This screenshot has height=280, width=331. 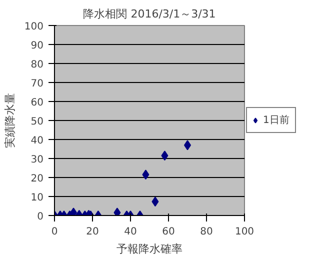 I want to click on chart-title: 降水相関 2016/3/1～3/31, so click(x=149, y=14).